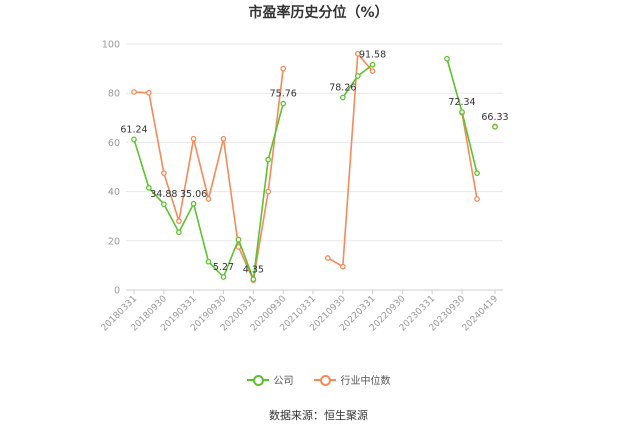 This screenshot has height=431, width=637. What do you see at coordinates (283, 381) in the screenshot?
I see `legend-label-company: 公司` at bounding box center [283, 381].